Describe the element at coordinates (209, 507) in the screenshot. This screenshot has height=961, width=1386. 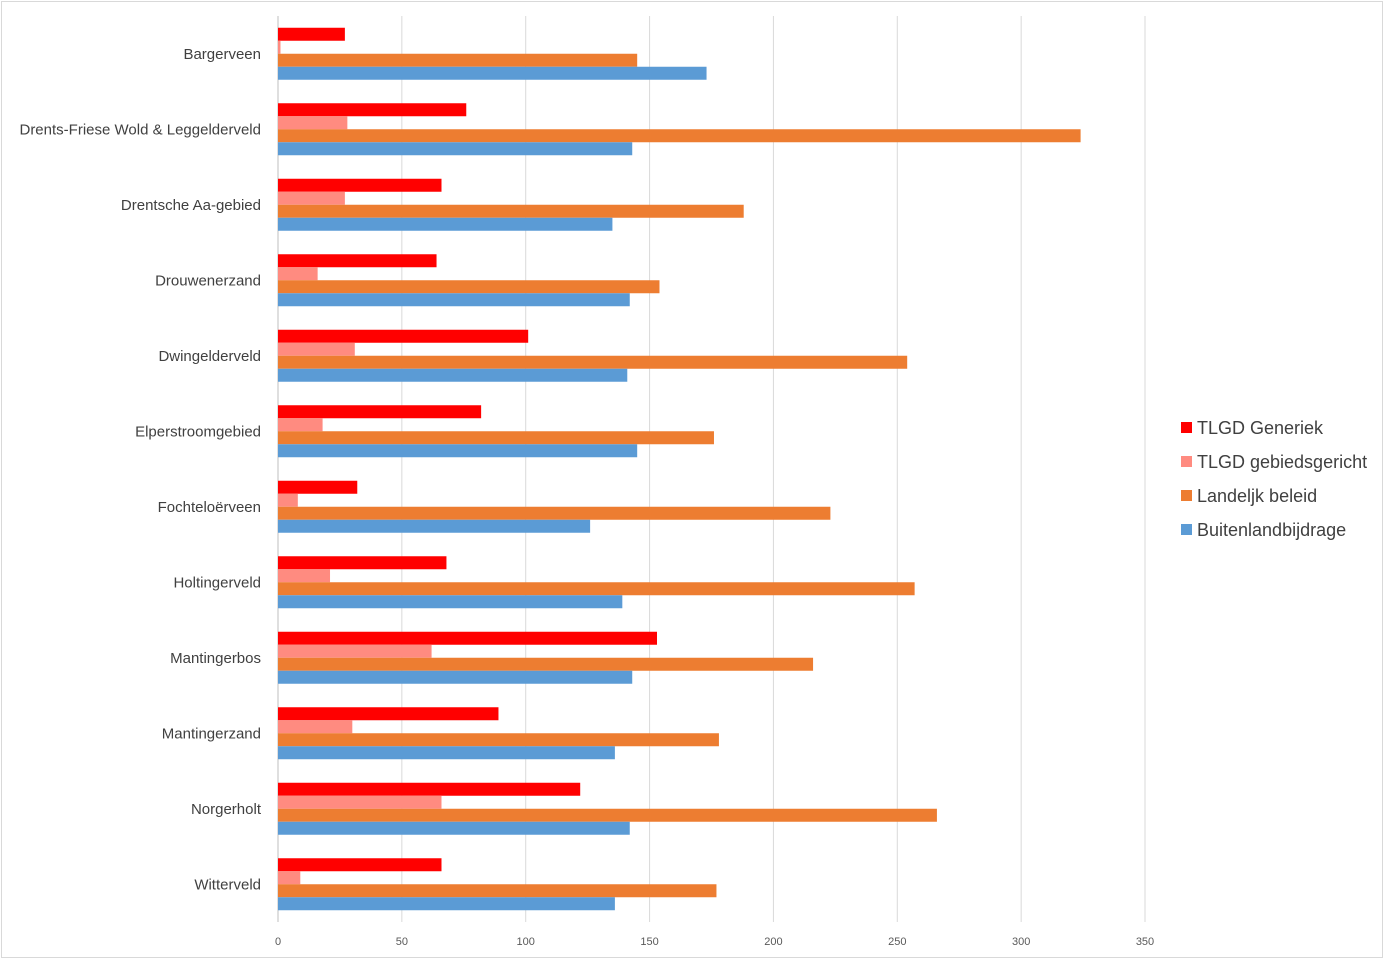
I see `category-label: Fochteloërveen` at that location.